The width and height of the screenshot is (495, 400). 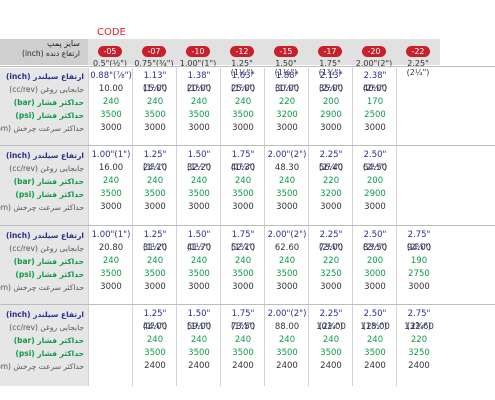 I want to click on code-column-header: -05 0.5"(½"), so click(x=110, y=53).